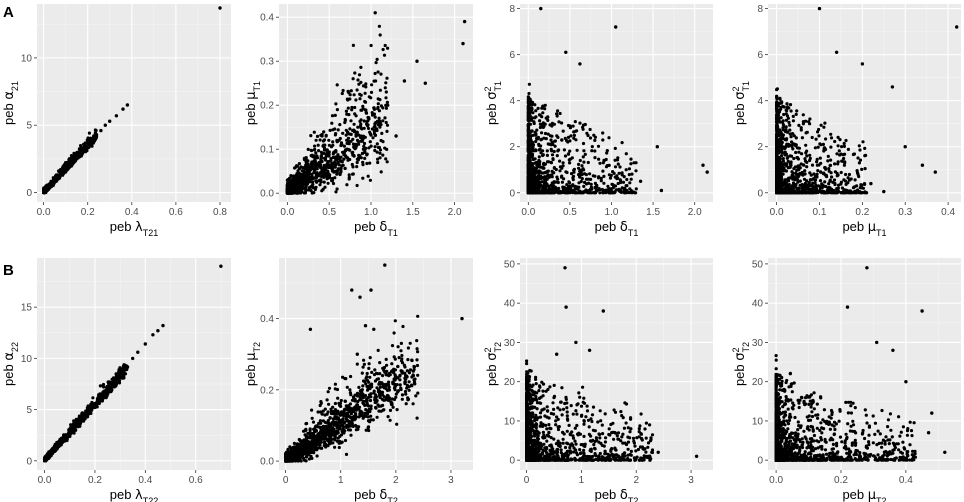 The height and width of the screenshot is (502, 964). What do you see at coordinates (760, 55) in the screenshot?
I see `y-tick-label: 6` at bounding box center [760, 55].